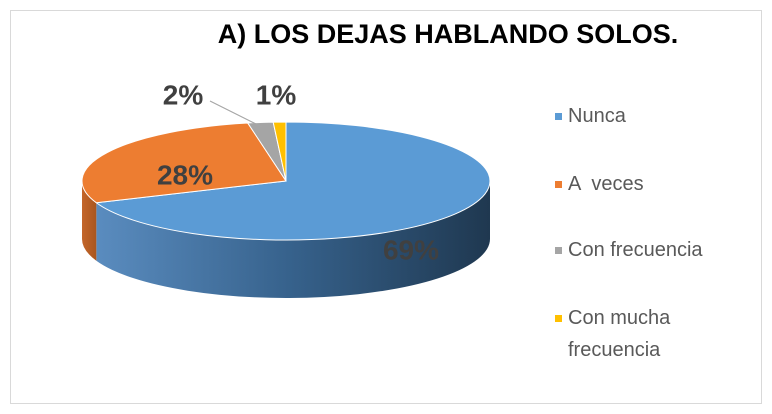 The width and height of the screenshot is (772, 414). I want to click on data-label: 2%, so click(183, 94).